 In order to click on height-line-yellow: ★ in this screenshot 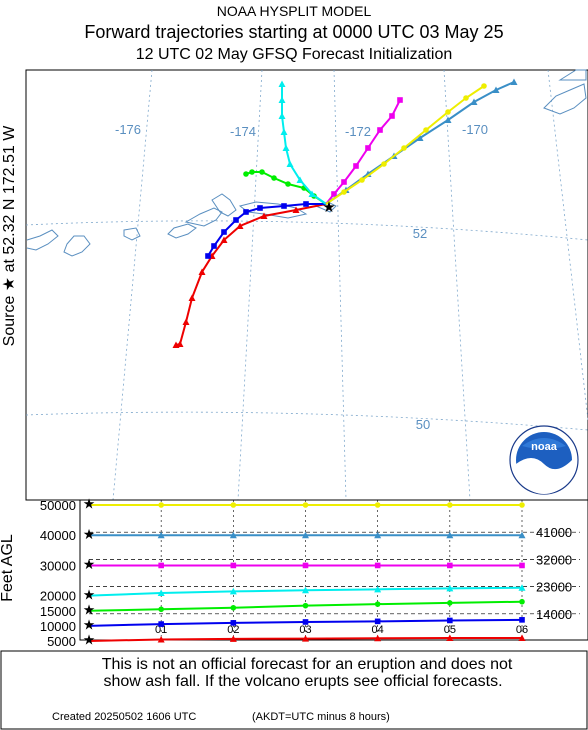, I will do `click(304, 504)`.